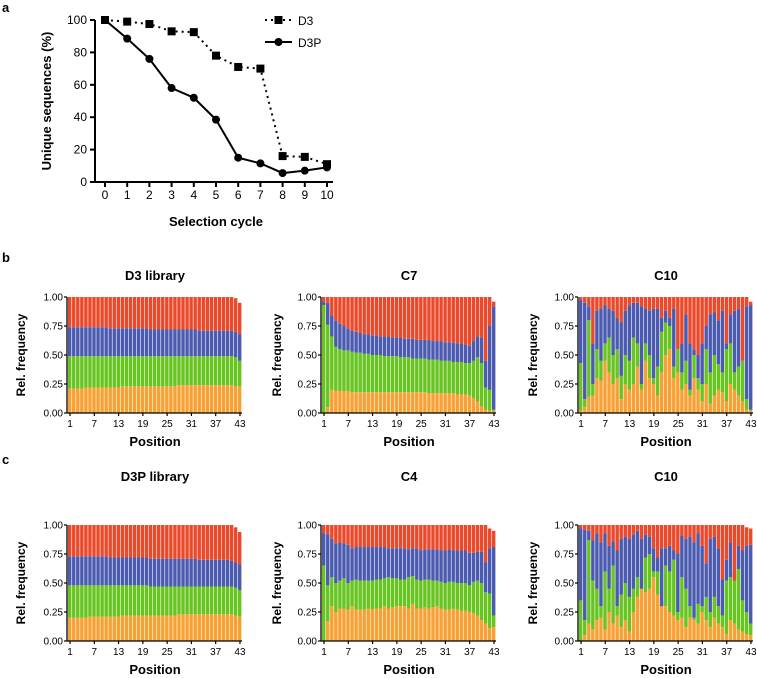 This screenshot has width=757, height=678. Describe the element at coordinates (216, 55) in the screenshot. I see `data-point-d3` at that location.